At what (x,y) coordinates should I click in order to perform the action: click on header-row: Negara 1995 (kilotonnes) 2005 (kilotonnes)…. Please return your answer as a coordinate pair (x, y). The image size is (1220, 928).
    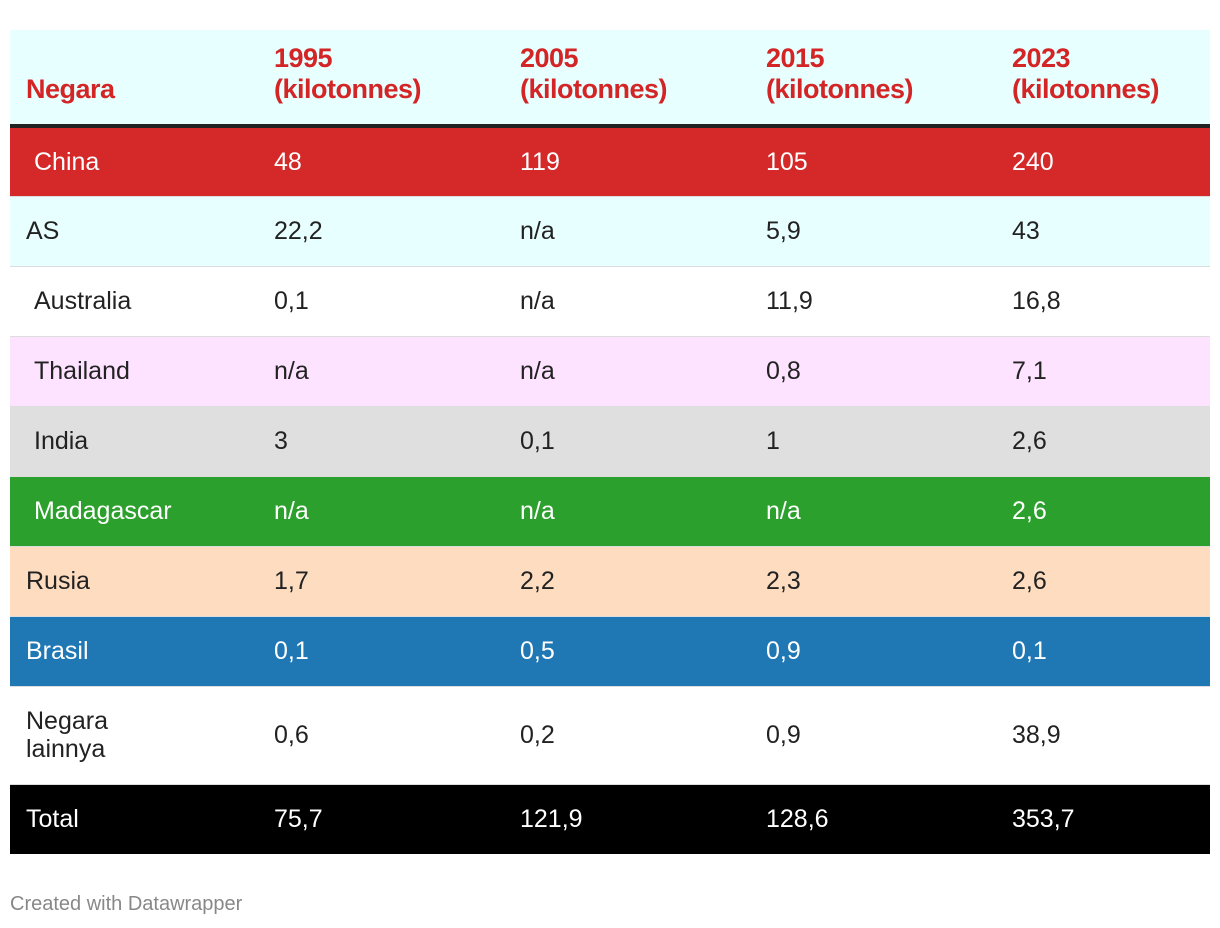
    Looking at the image, I should click on (610, 79).